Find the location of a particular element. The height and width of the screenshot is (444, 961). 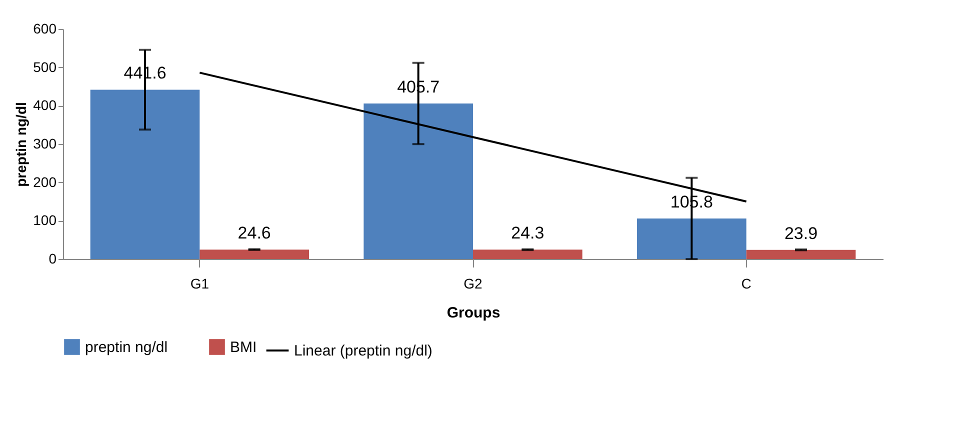

y-tick-label: 100 is located at coordinates (45, 220).